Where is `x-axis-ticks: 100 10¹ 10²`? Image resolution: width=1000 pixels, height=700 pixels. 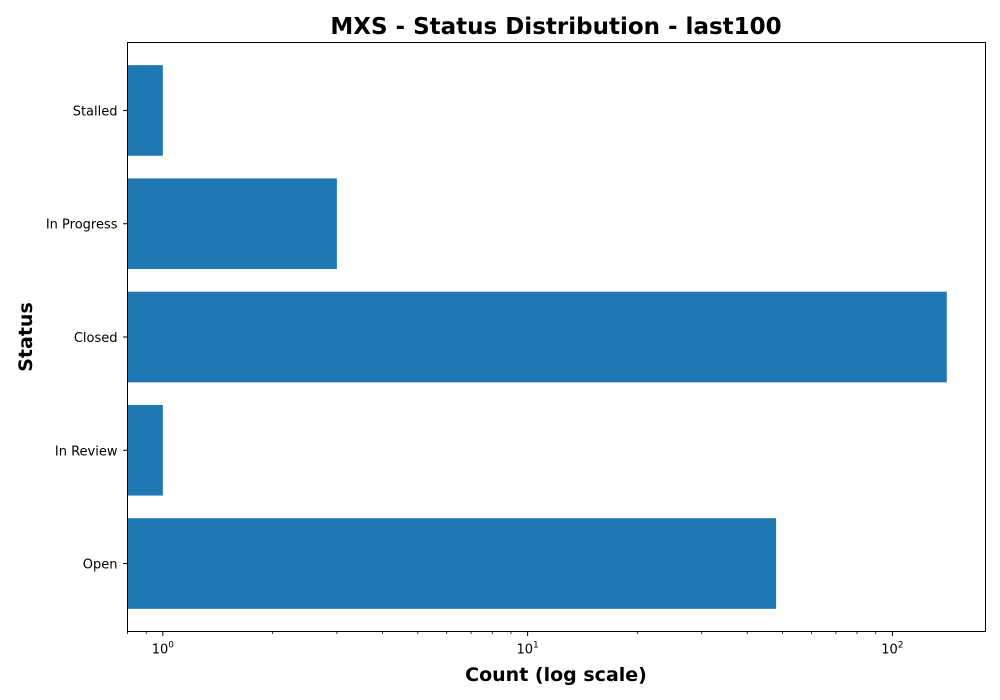 x-axis-ticks: 100 10¹ 10² is located at coordinates (515, 644).